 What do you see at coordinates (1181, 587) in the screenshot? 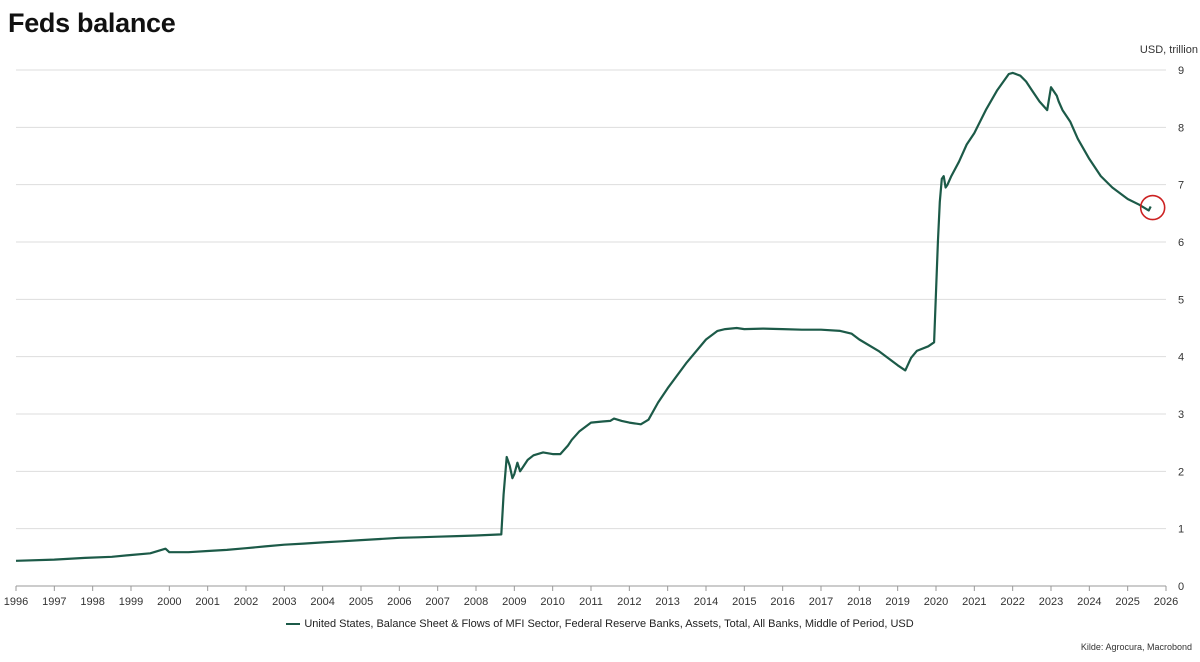
I see `y-tick-label: 0` at bounding box center [1181, 587].